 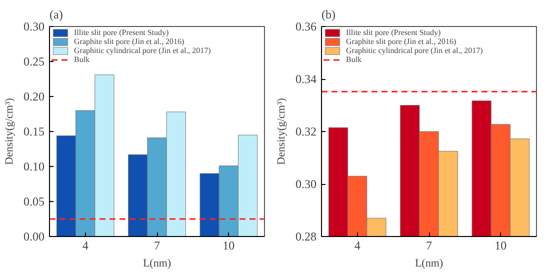 I want to click on y-tick-label: 0.32, so click(x=306, y=131).